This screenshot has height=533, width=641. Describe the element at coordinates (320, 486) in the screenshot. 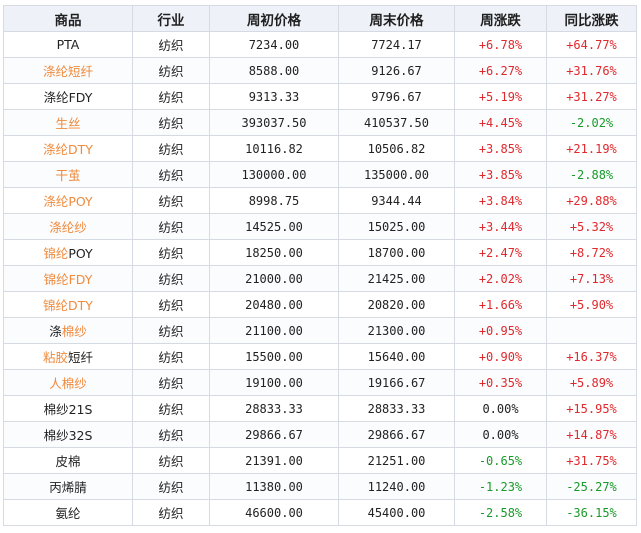

I see `table-row: 丙烯腈 纺织 11380.00 11240.00 -1.23% -25.27%` at that location.